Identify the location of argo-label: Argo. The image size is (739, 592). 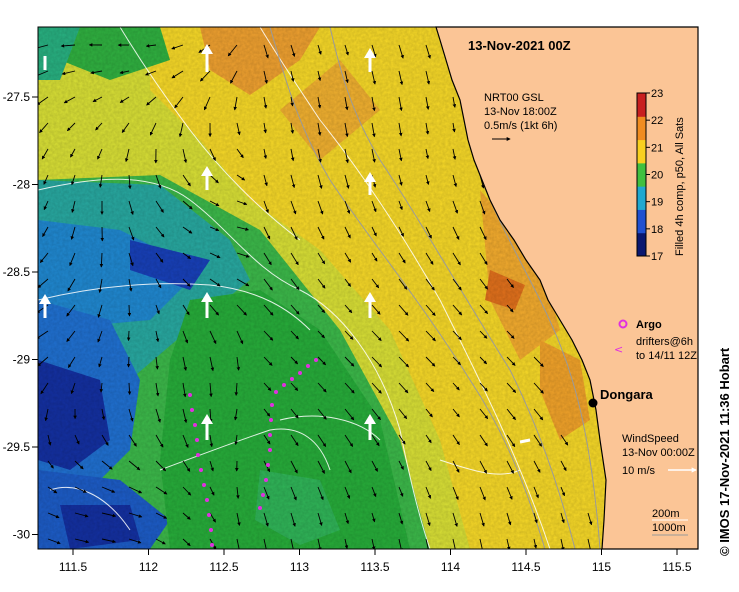
(649, 325).